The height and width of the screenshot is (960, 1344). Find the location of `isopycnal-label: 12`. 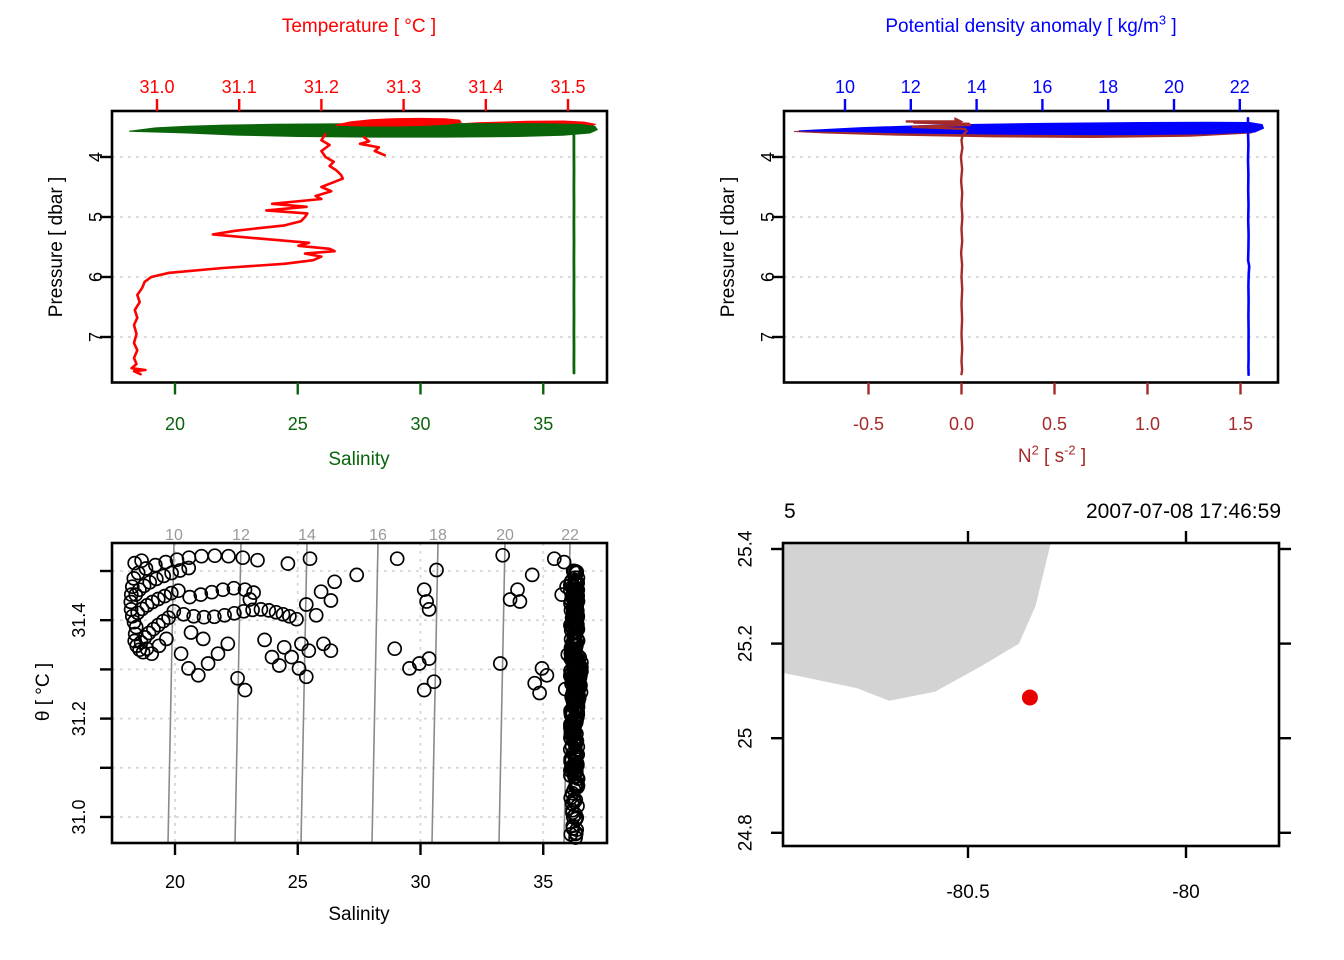

isopycnal-label: 12 is located at coordinates (241, 535).